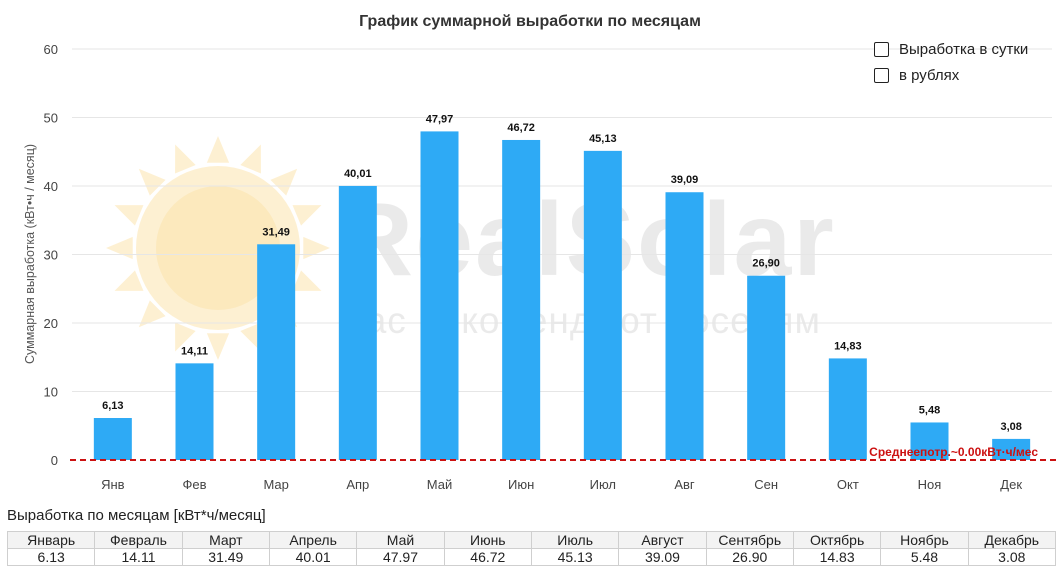  Describe the element at coordinates (1012, 540) in the screenshot. I see `month-header: Декабрь` at that location.